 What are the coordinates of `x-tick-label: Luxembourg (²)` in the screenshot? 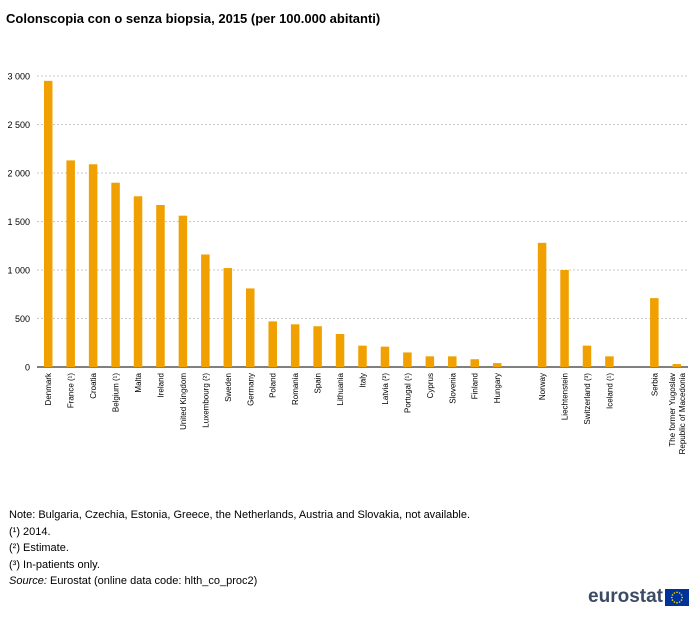 It's located at (205, 400).